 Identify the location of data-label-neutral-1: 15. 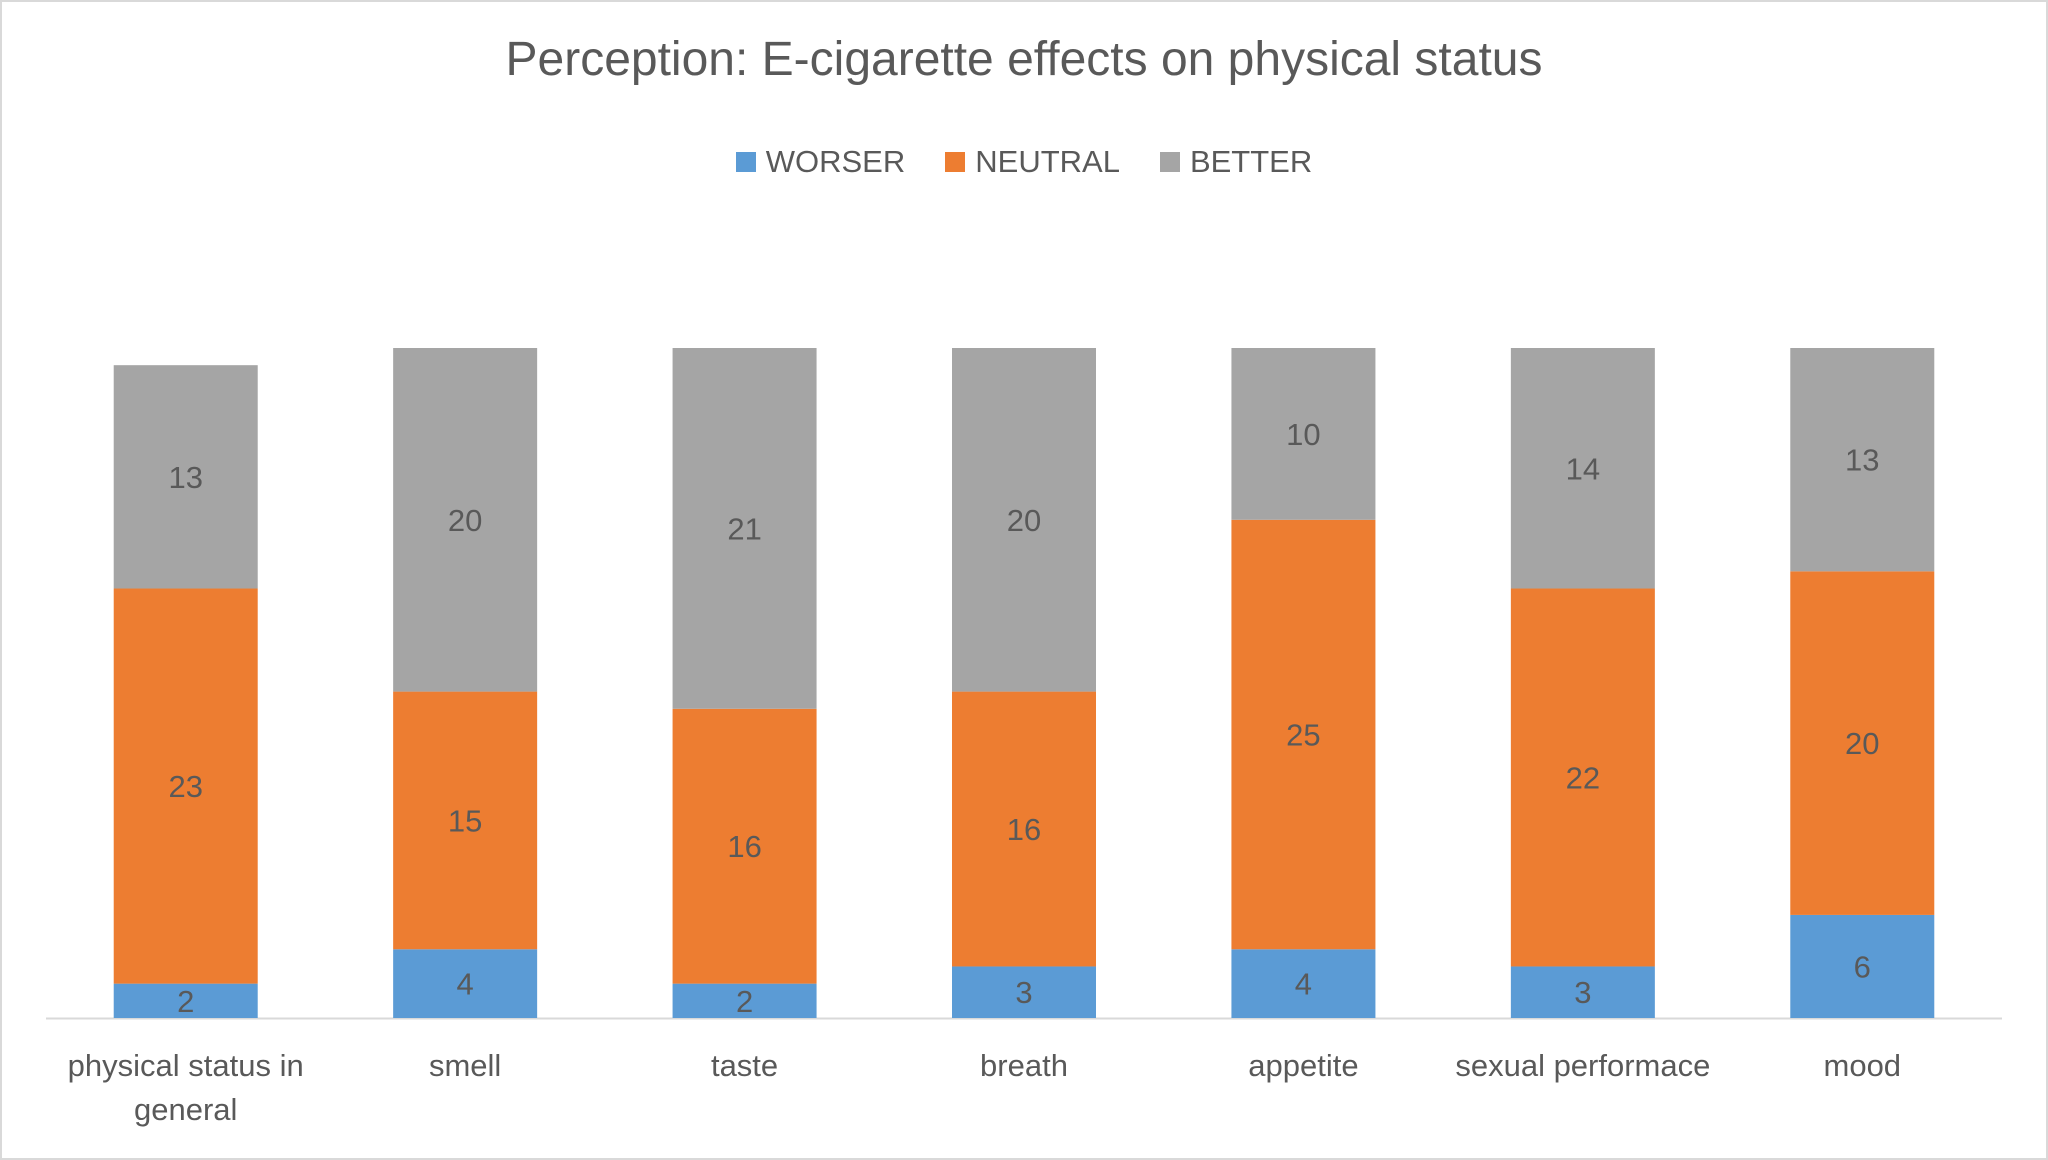
(465, 820).